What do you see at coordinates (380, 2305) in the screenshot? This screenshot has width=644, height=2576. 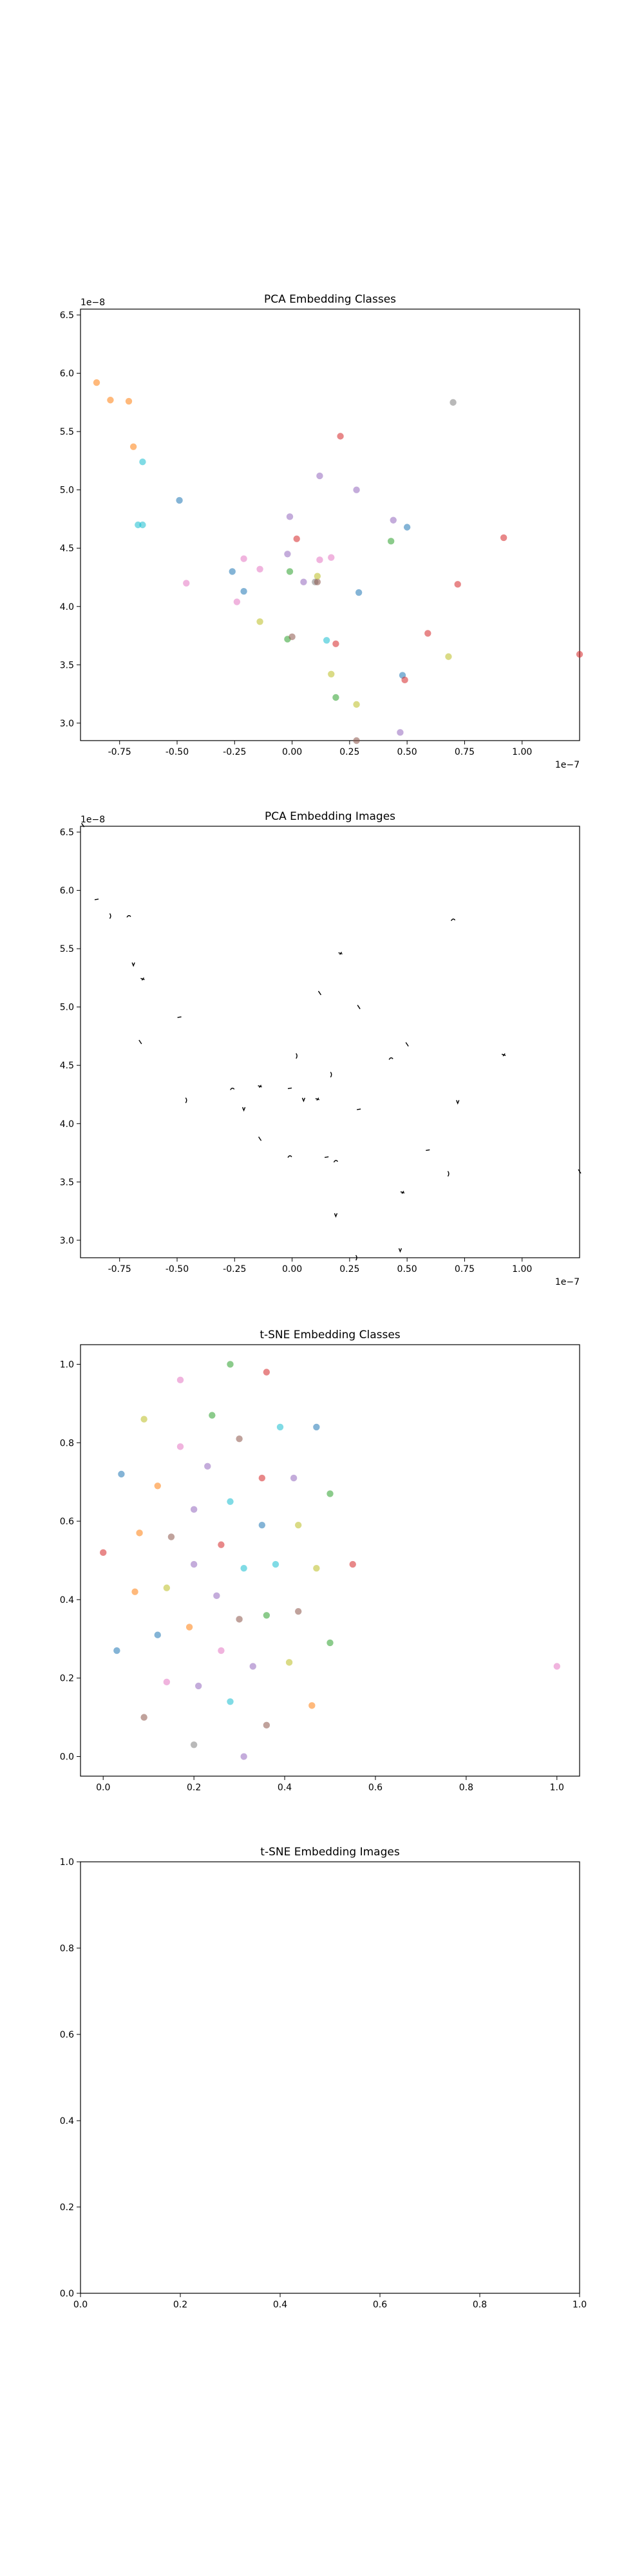 I see `x-tick-label: 0.6` at bounding box center [380, 2305].